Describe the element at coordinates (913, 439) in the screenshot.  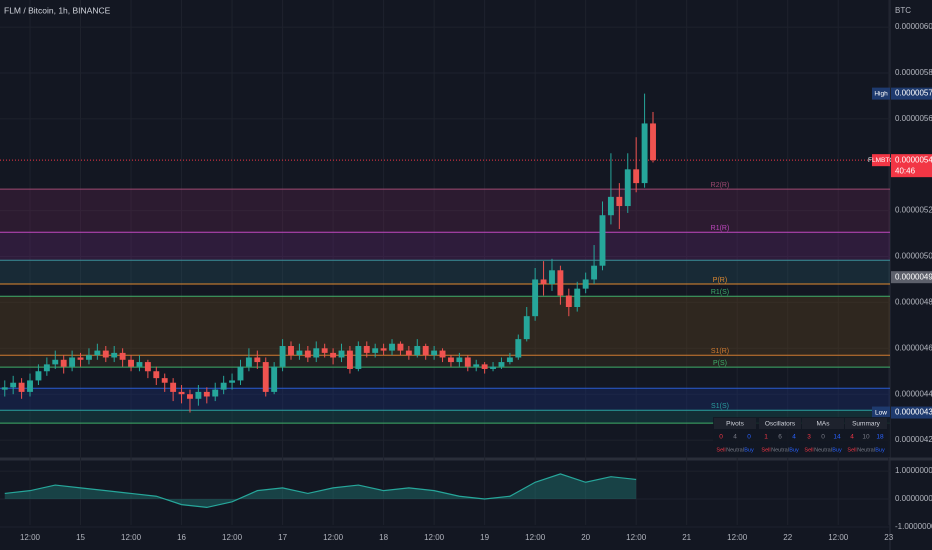
I see `y-tick-label: 0.00000420` at that location.